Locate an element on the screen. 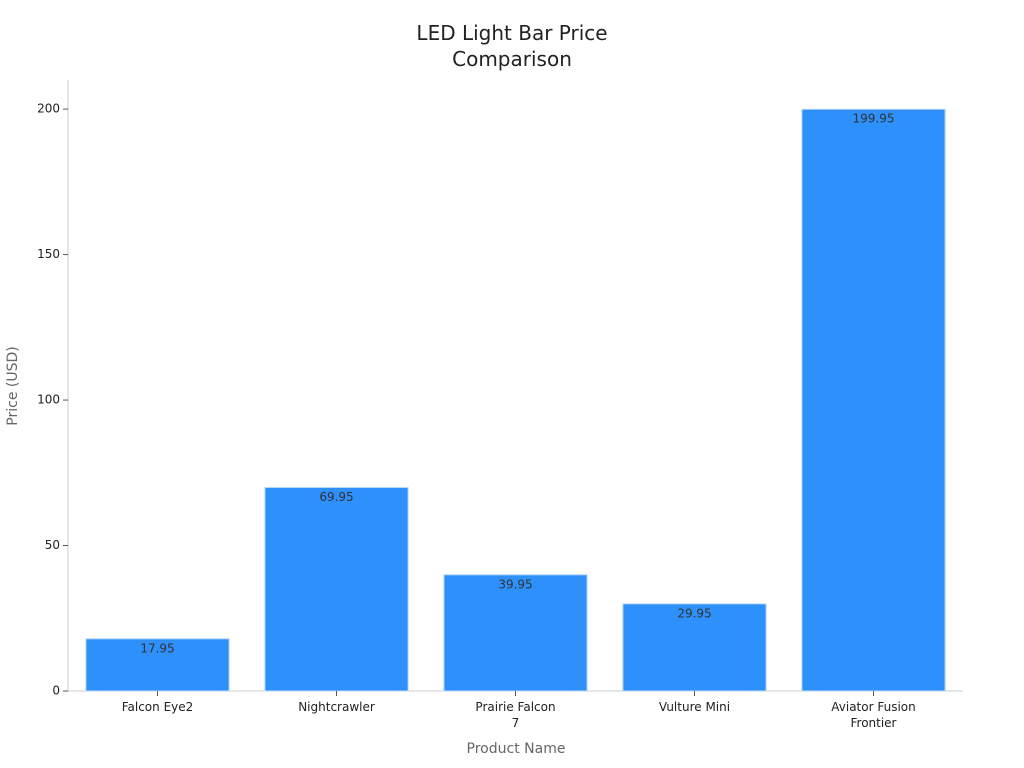  y-tick-label: 100 is located at coordinates (48, 400).